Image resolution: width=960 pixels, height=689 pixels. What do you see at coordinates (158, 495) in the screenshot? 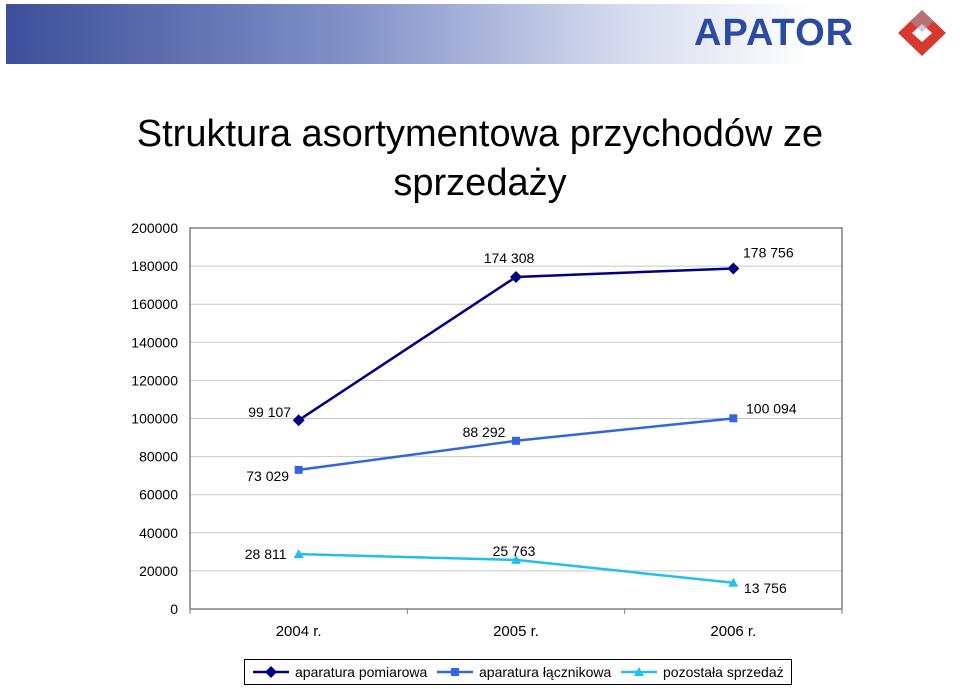
I see `y-tick-label: 60000` at bounding box center [158, 495].